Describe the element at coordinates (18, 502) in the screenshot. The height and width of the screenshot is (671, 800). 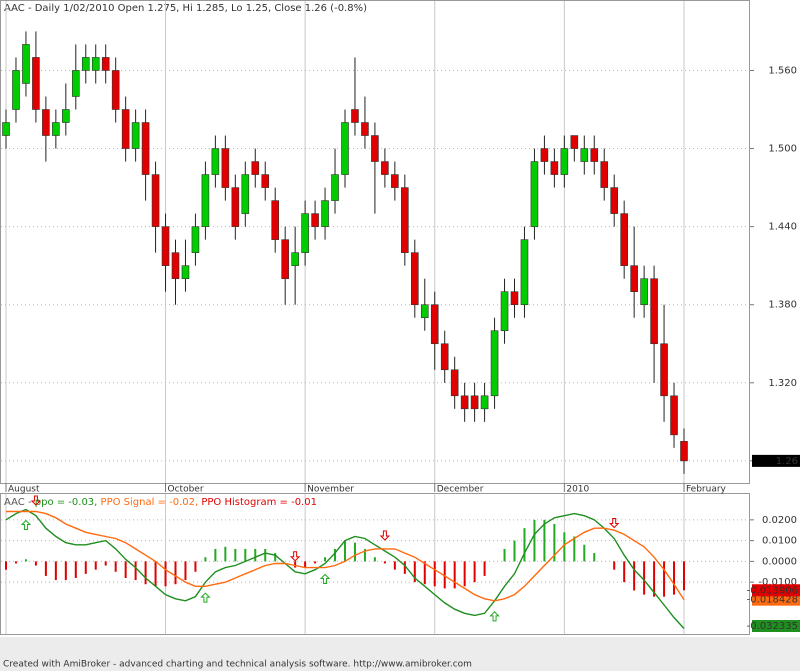
I see `indicator-title: AAC -` at that location.